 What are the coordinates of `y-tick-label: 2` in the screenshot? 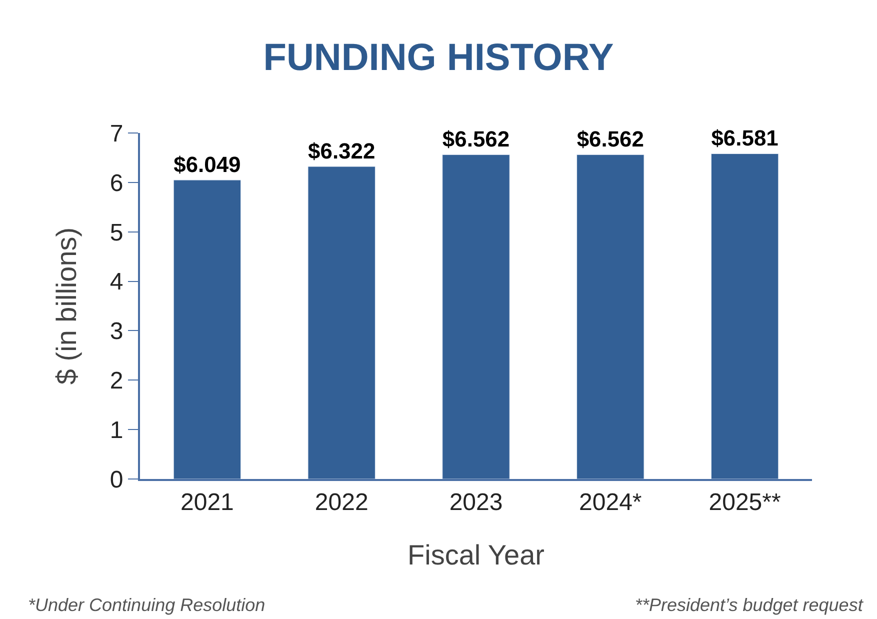 It's located at (117, 381).